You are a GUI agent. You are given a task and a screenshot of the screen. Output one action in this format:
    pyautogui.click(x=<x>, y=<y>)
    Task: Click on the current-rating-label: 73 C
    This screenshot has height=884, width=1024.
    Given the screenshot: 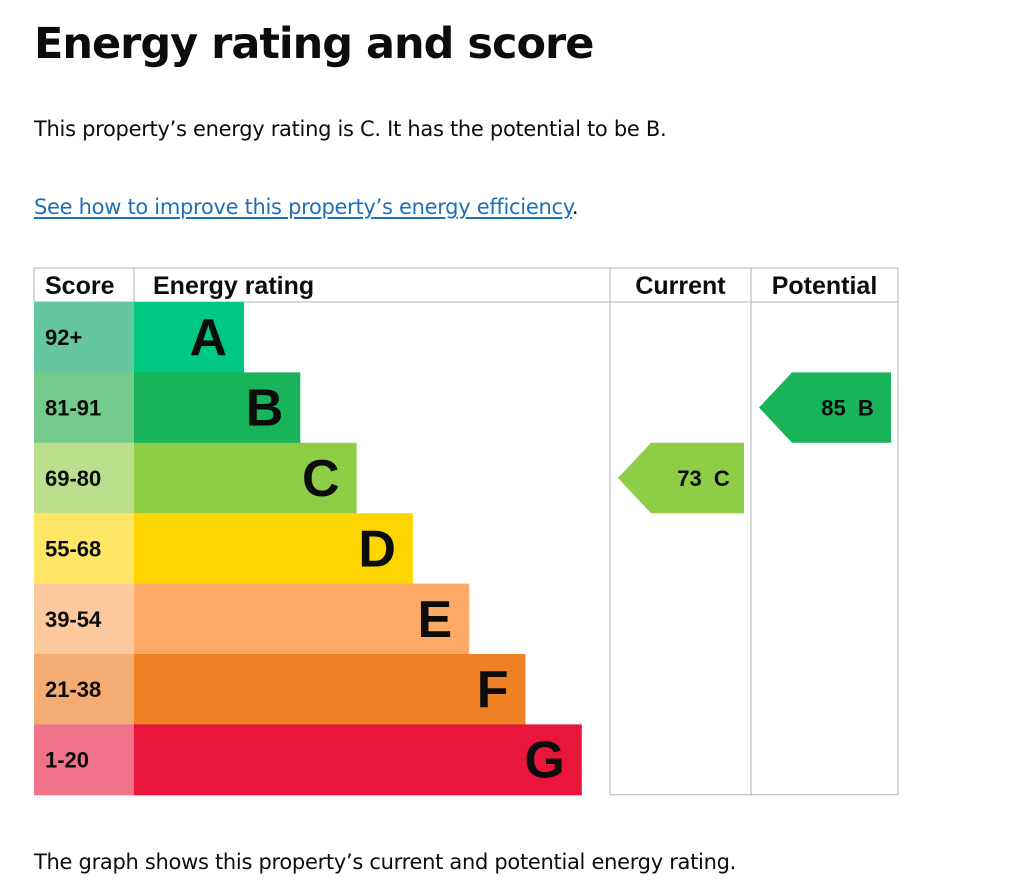 What is the action you would take?
    pyautogui.click(x=703, y=478)
    